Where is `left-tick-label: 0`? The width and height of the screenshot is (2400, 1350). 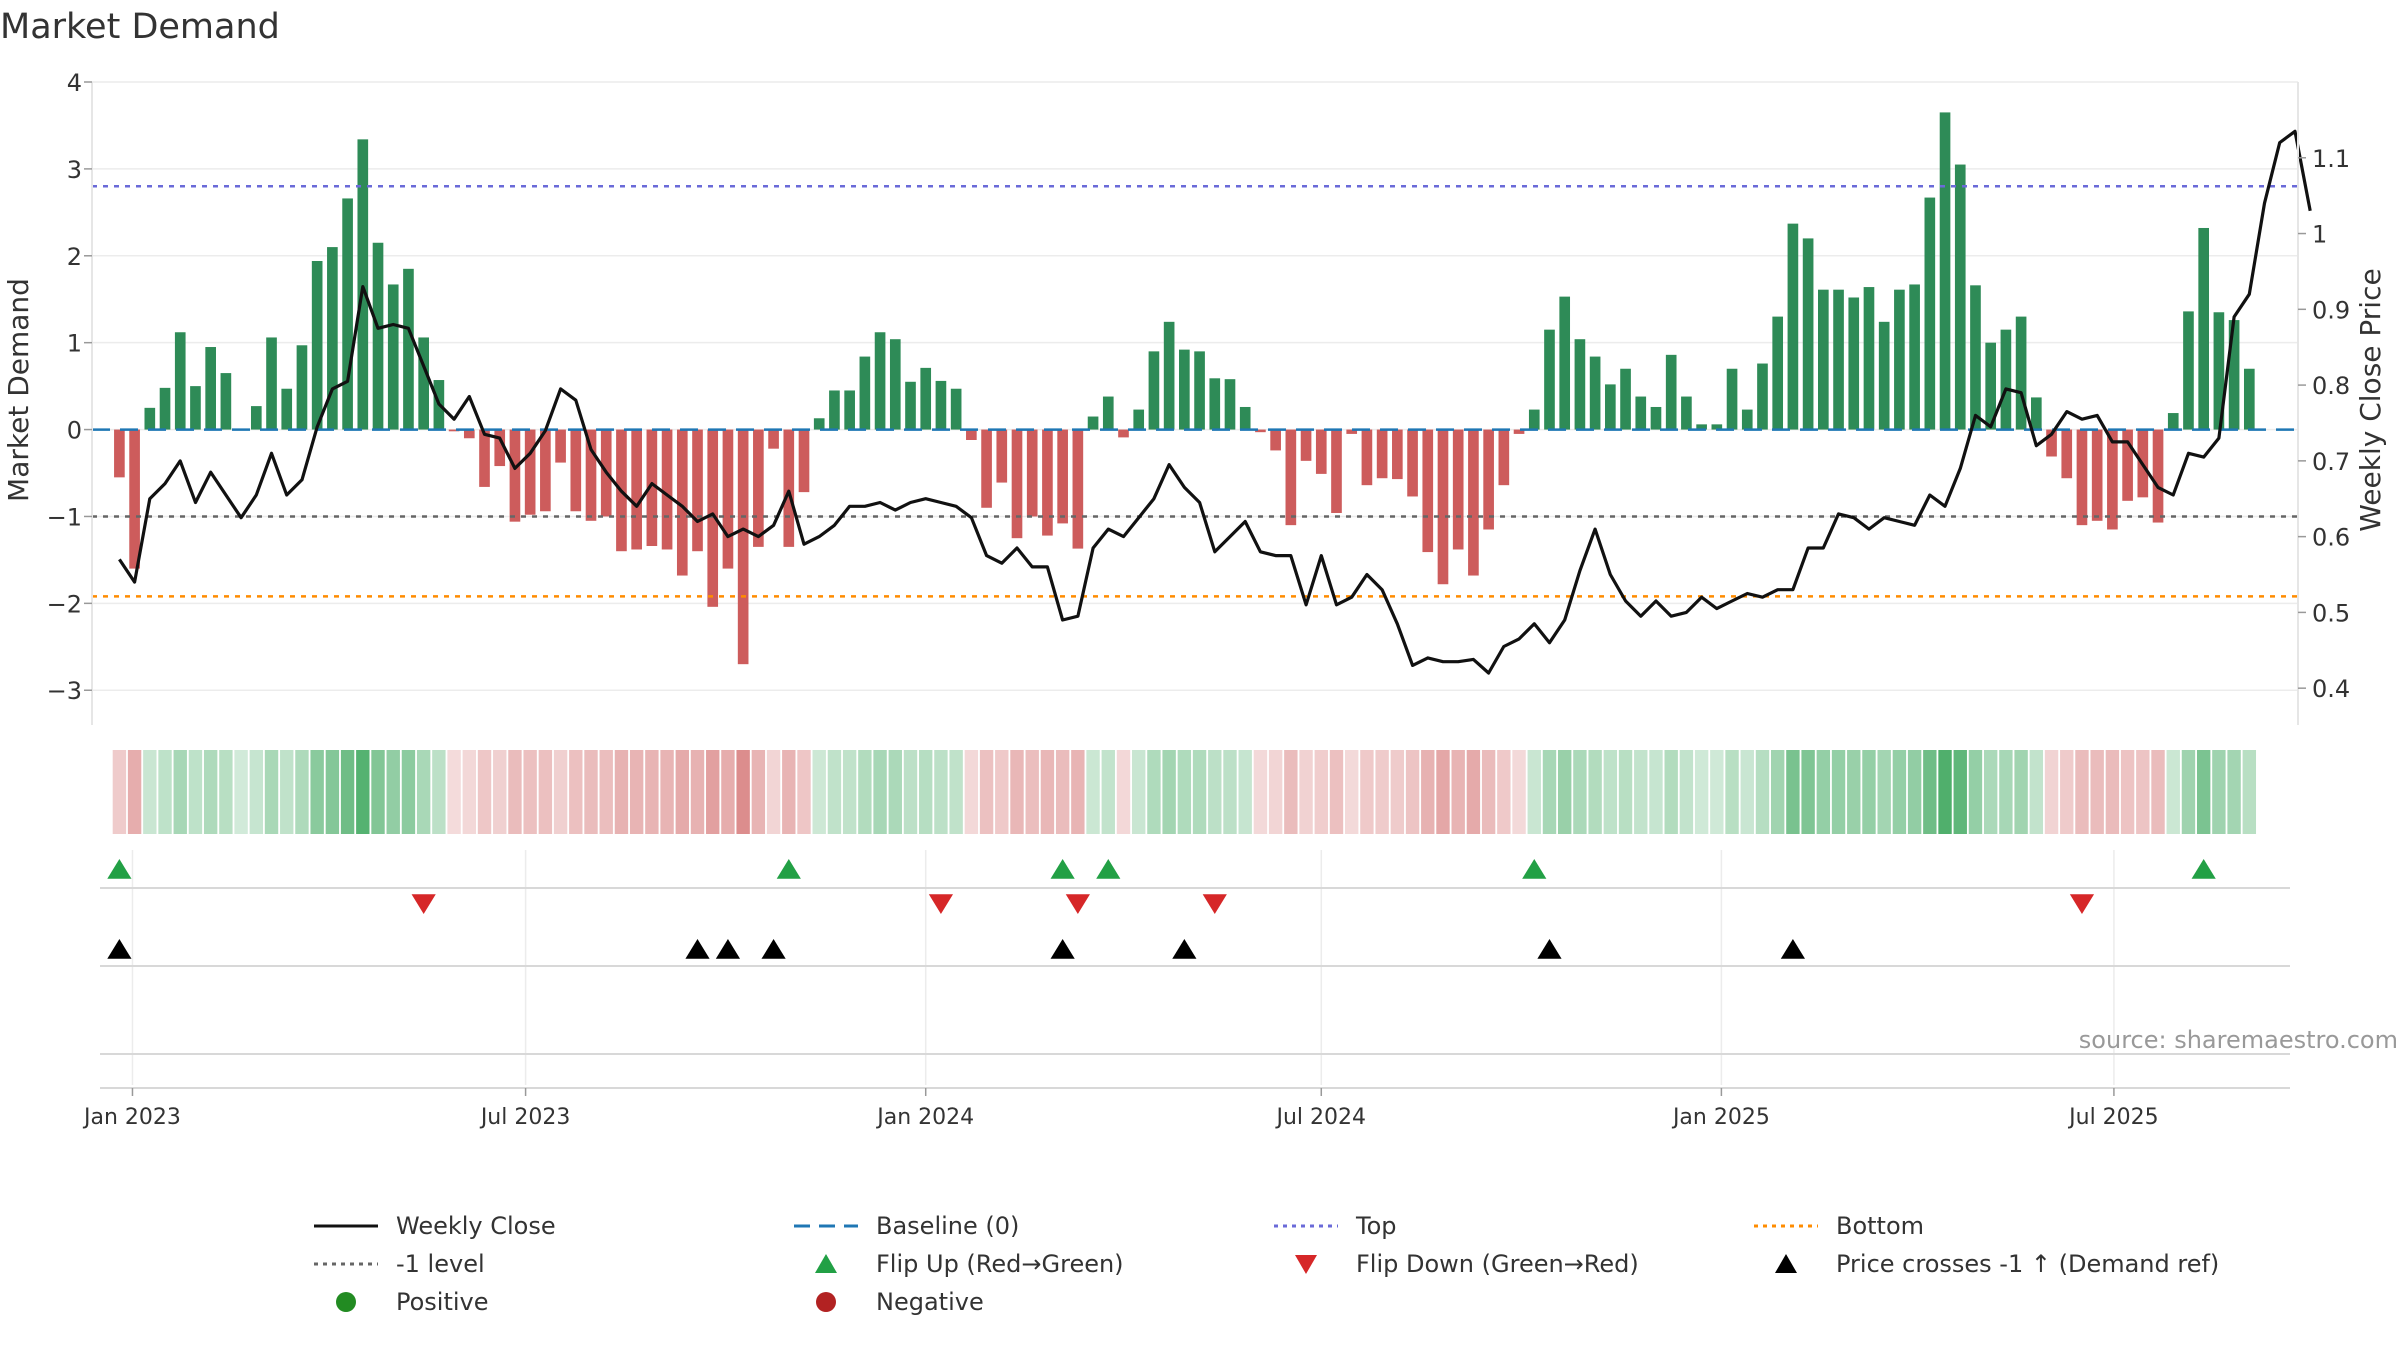
left-tick-label: 0 is located at coordinates (74, 431).